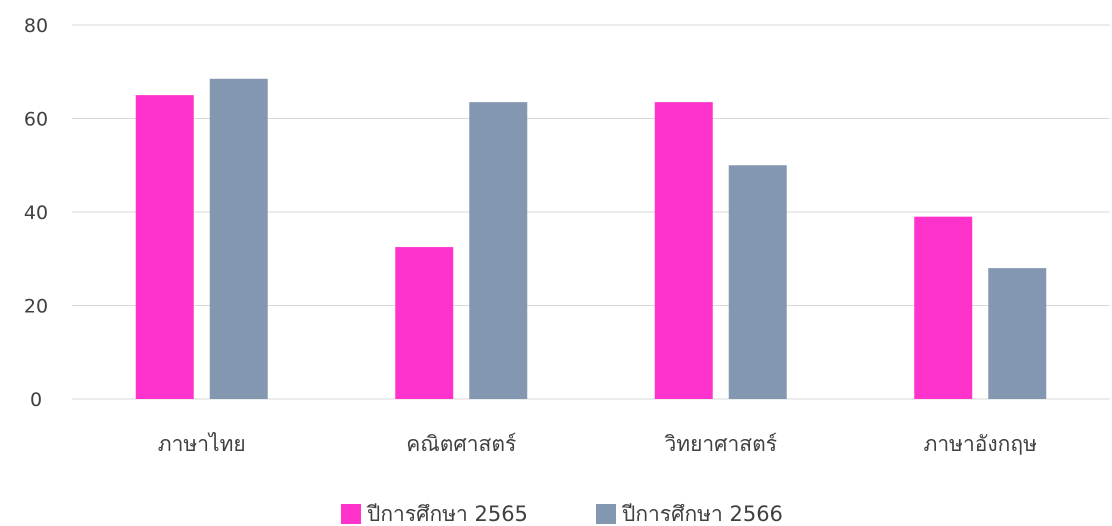 This screenshot has height=526, width=1112. What do you see at coordinates (36, 26) in the screenshot?
I see `y-tick-label: 80` at bounding box center [36, 26].